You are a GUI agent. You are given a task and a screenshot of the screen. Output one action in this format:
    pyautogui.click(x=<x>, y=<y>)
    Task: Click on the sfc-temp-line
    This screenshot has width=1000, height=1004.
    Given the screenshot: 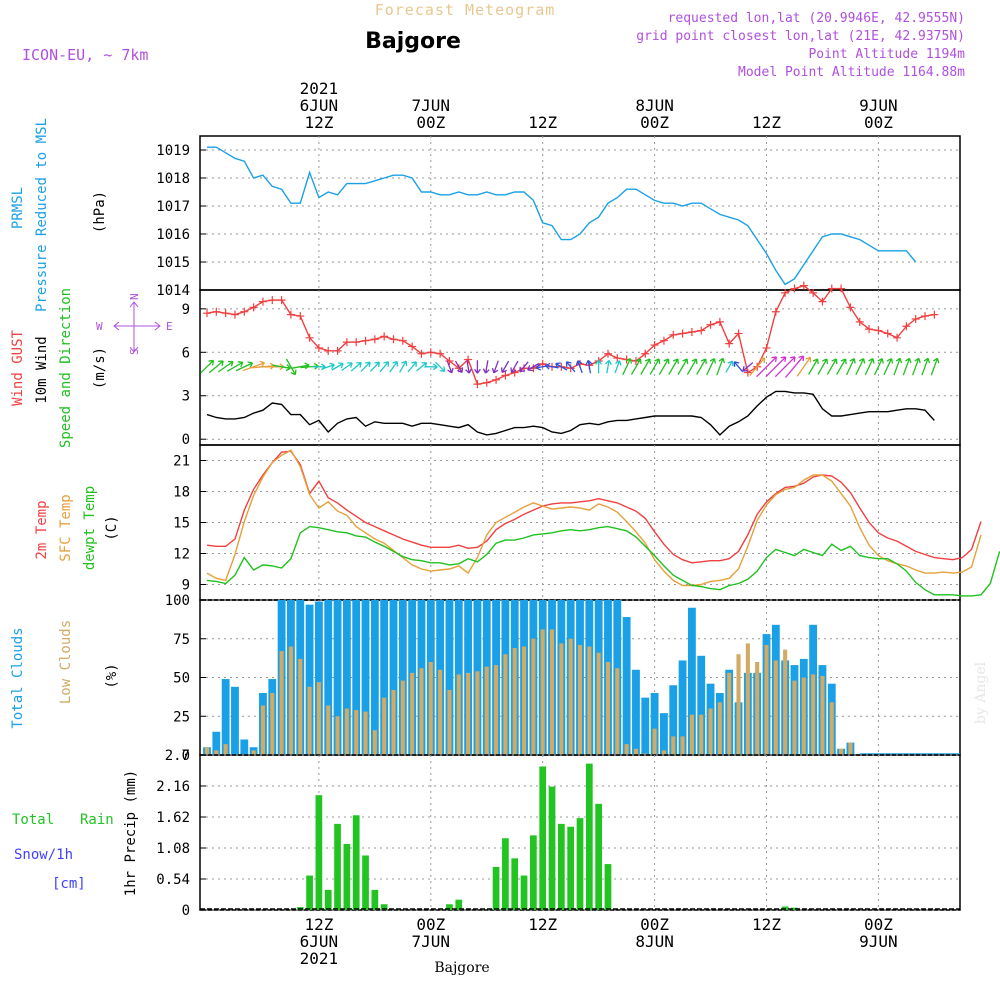 What is the action you would take?
    pyautogui.click(x=594, y=518)
    